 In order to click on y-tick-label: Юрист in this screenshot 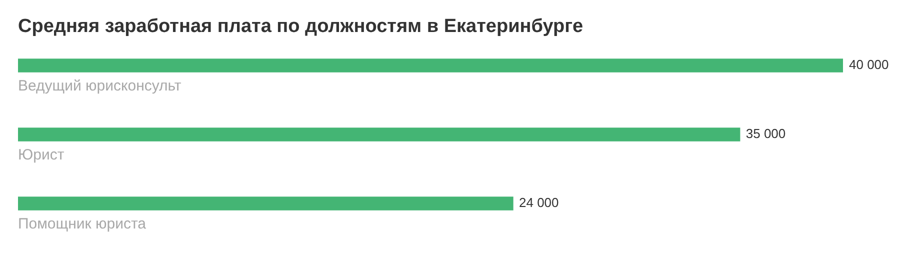, I will do `click(41, 155)`.